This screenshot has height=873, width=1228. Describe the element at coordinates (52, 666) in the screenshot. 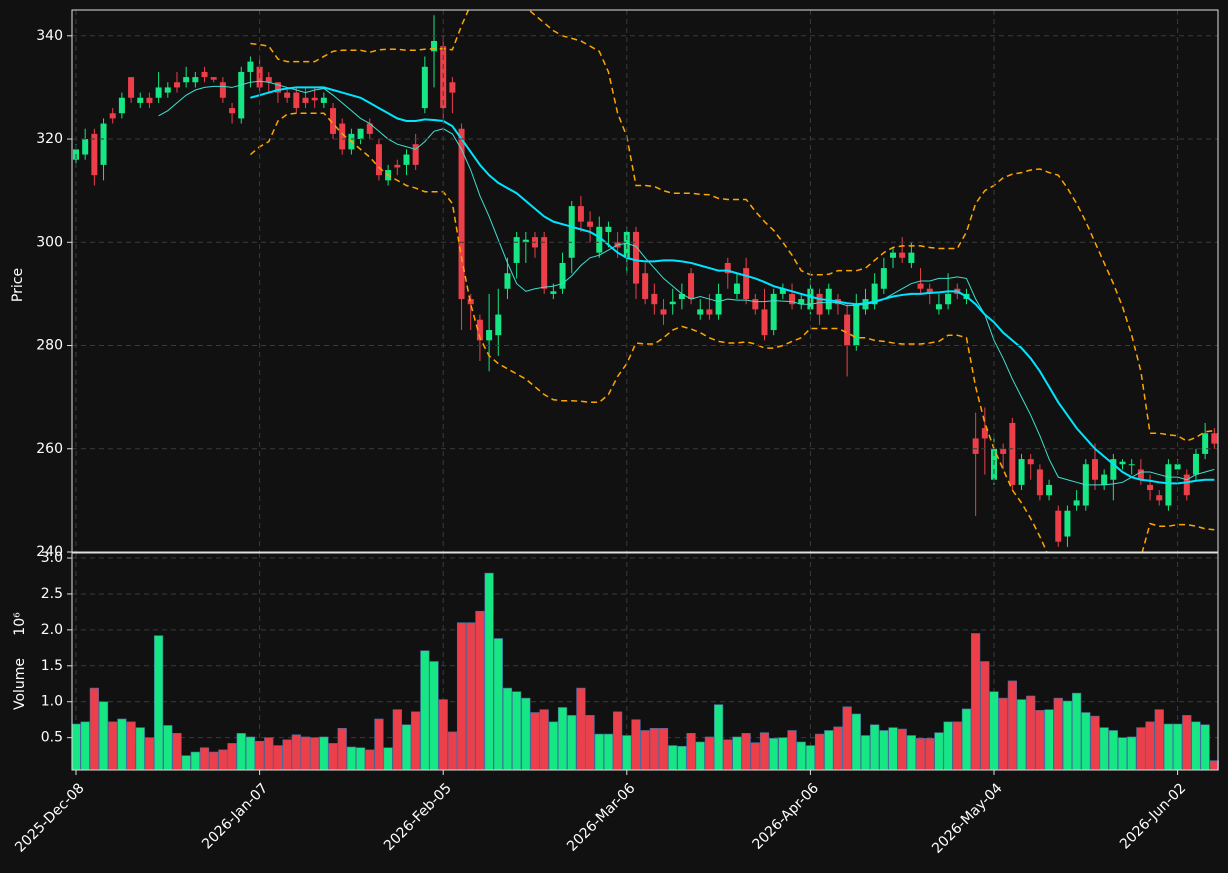

I see `y-tick-label: 1.5` at that location.